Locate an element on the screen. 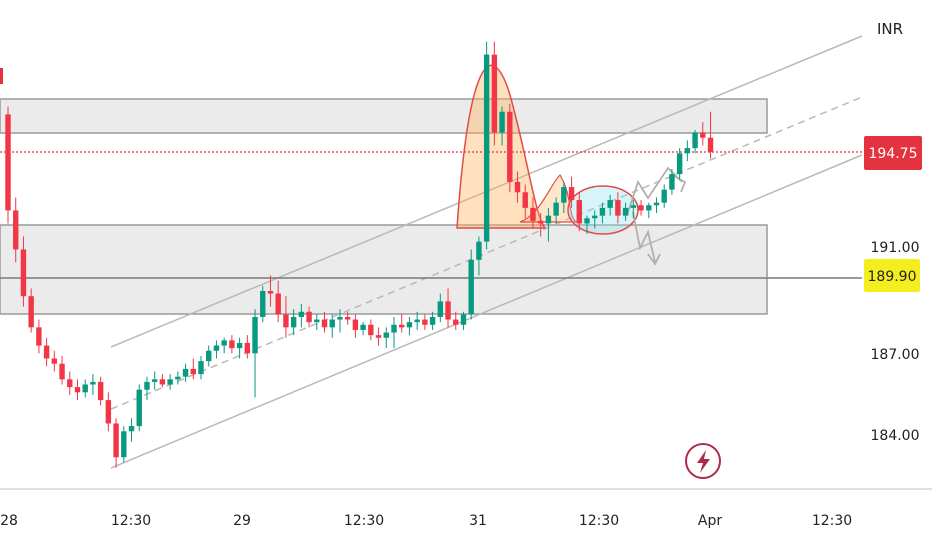 The width and height of the screenshot is (932, 550). support-zone is located at coordinates (384, 269).